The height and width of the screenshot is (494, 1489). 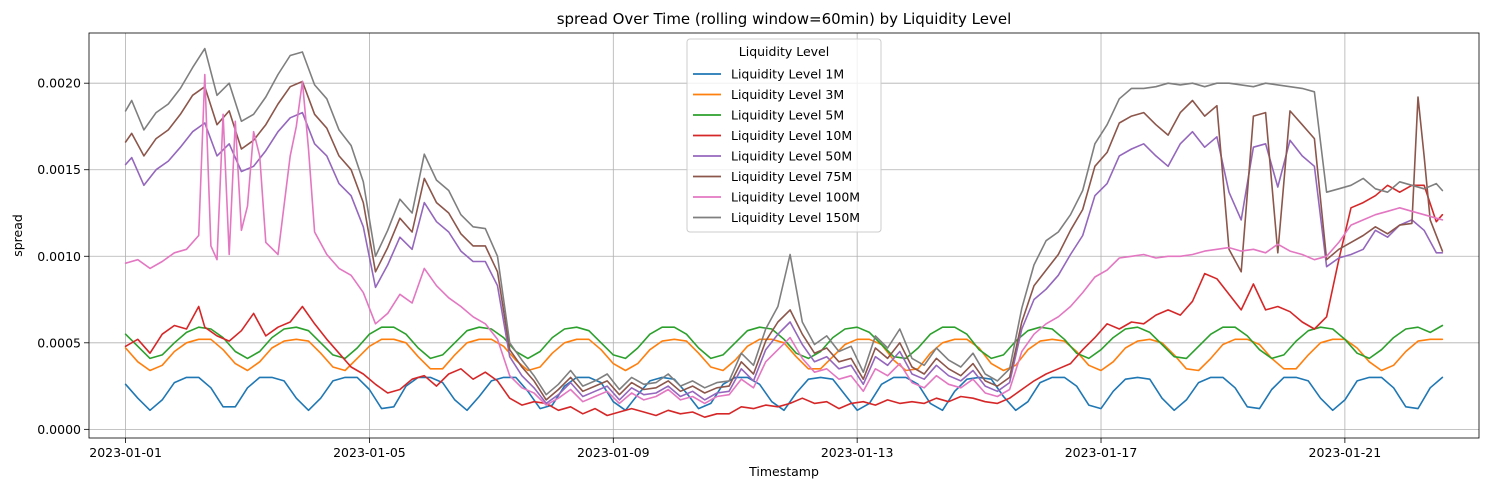 I want to click on x-tick-label: 2023-01-17, so click(x=1101, y=452).